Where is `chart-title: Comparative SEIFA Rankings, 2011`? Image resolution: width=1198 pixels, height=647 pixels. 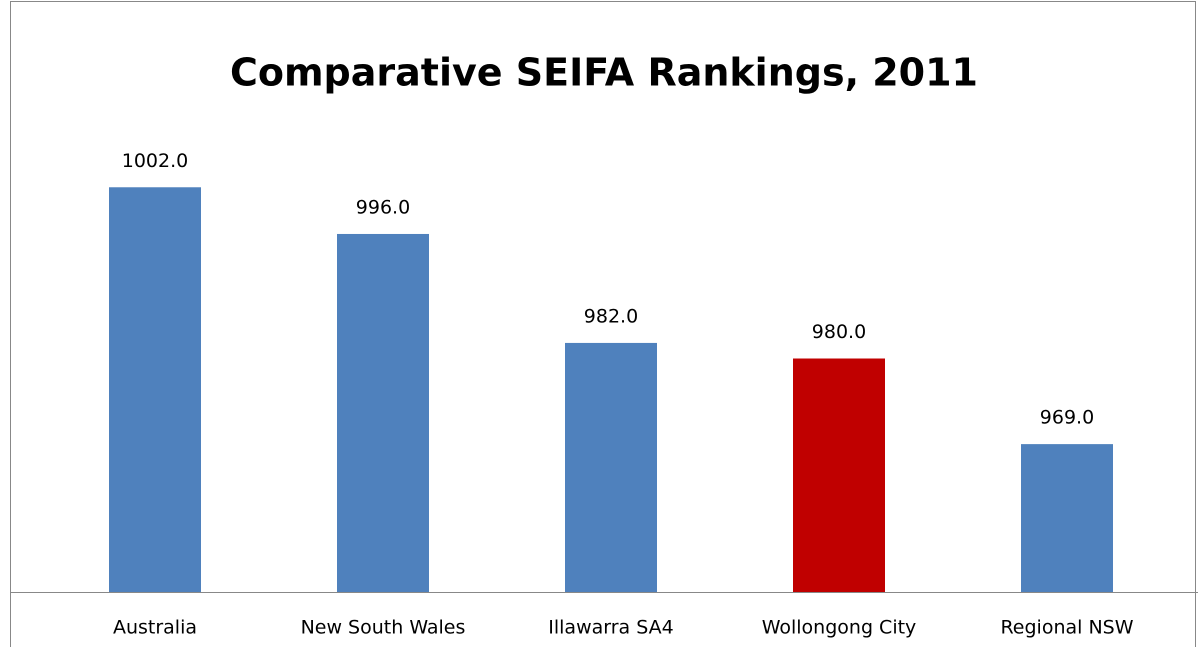
chart-title: Comparative SEIFA Rankings, 2011 is located at coordinates (604, 73).